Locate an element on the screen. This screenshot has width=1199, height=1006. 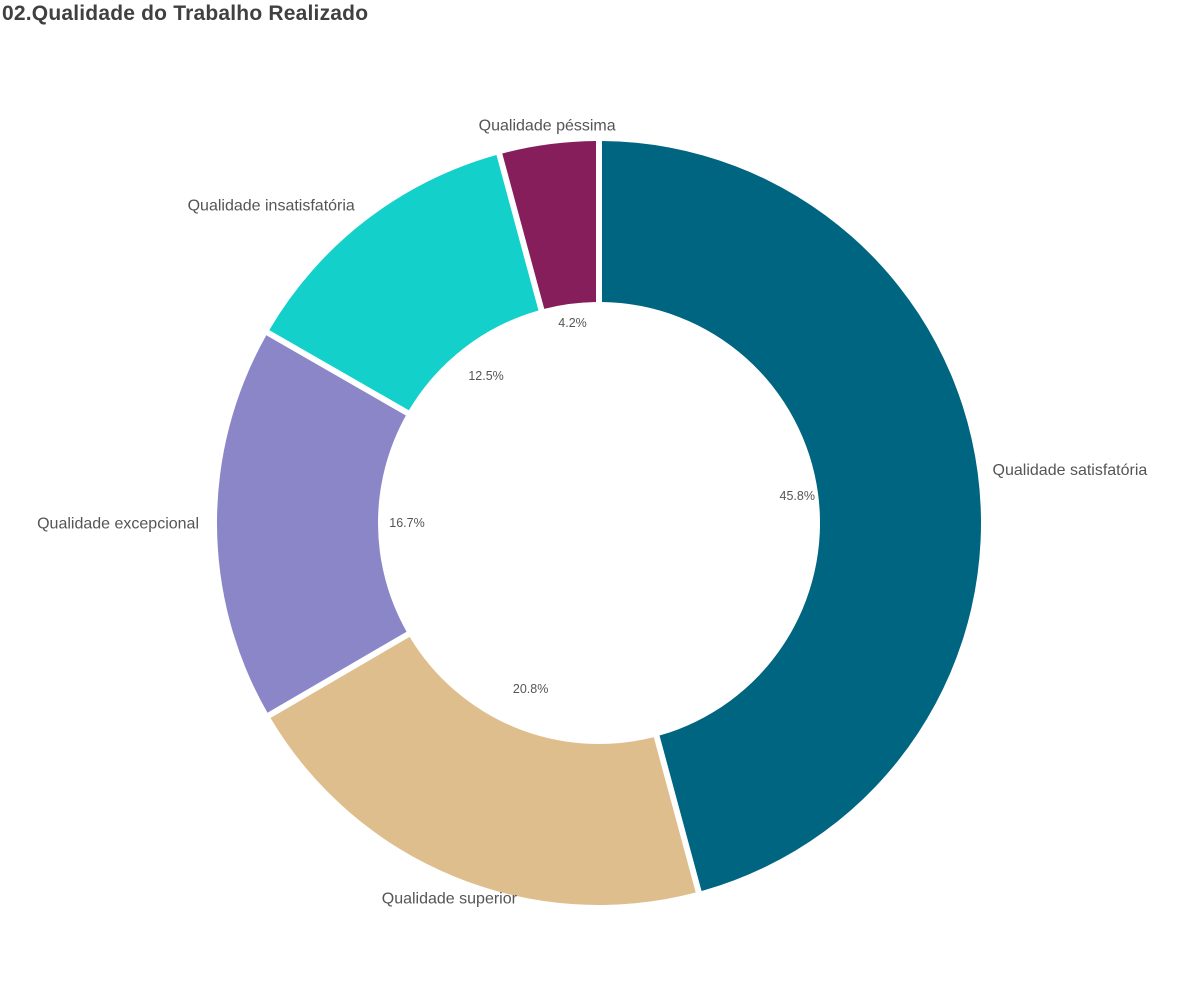
slice-qualidade-excepcional is located at coordinates (312, 524).